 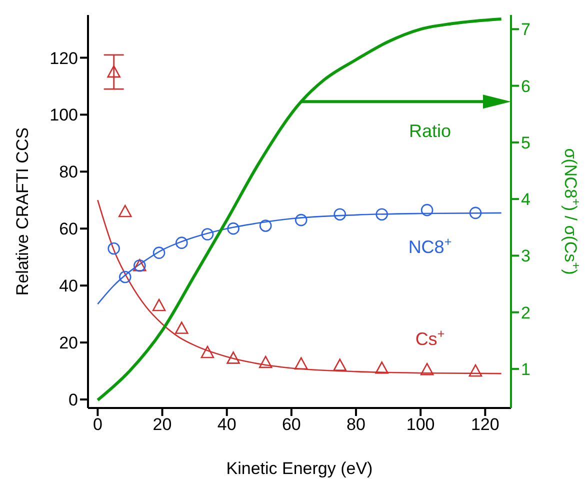 What do you see at coordinates (64, 115) in the screenshot?
I see `y-tick-label: 100` at bounding box center [64, 115].